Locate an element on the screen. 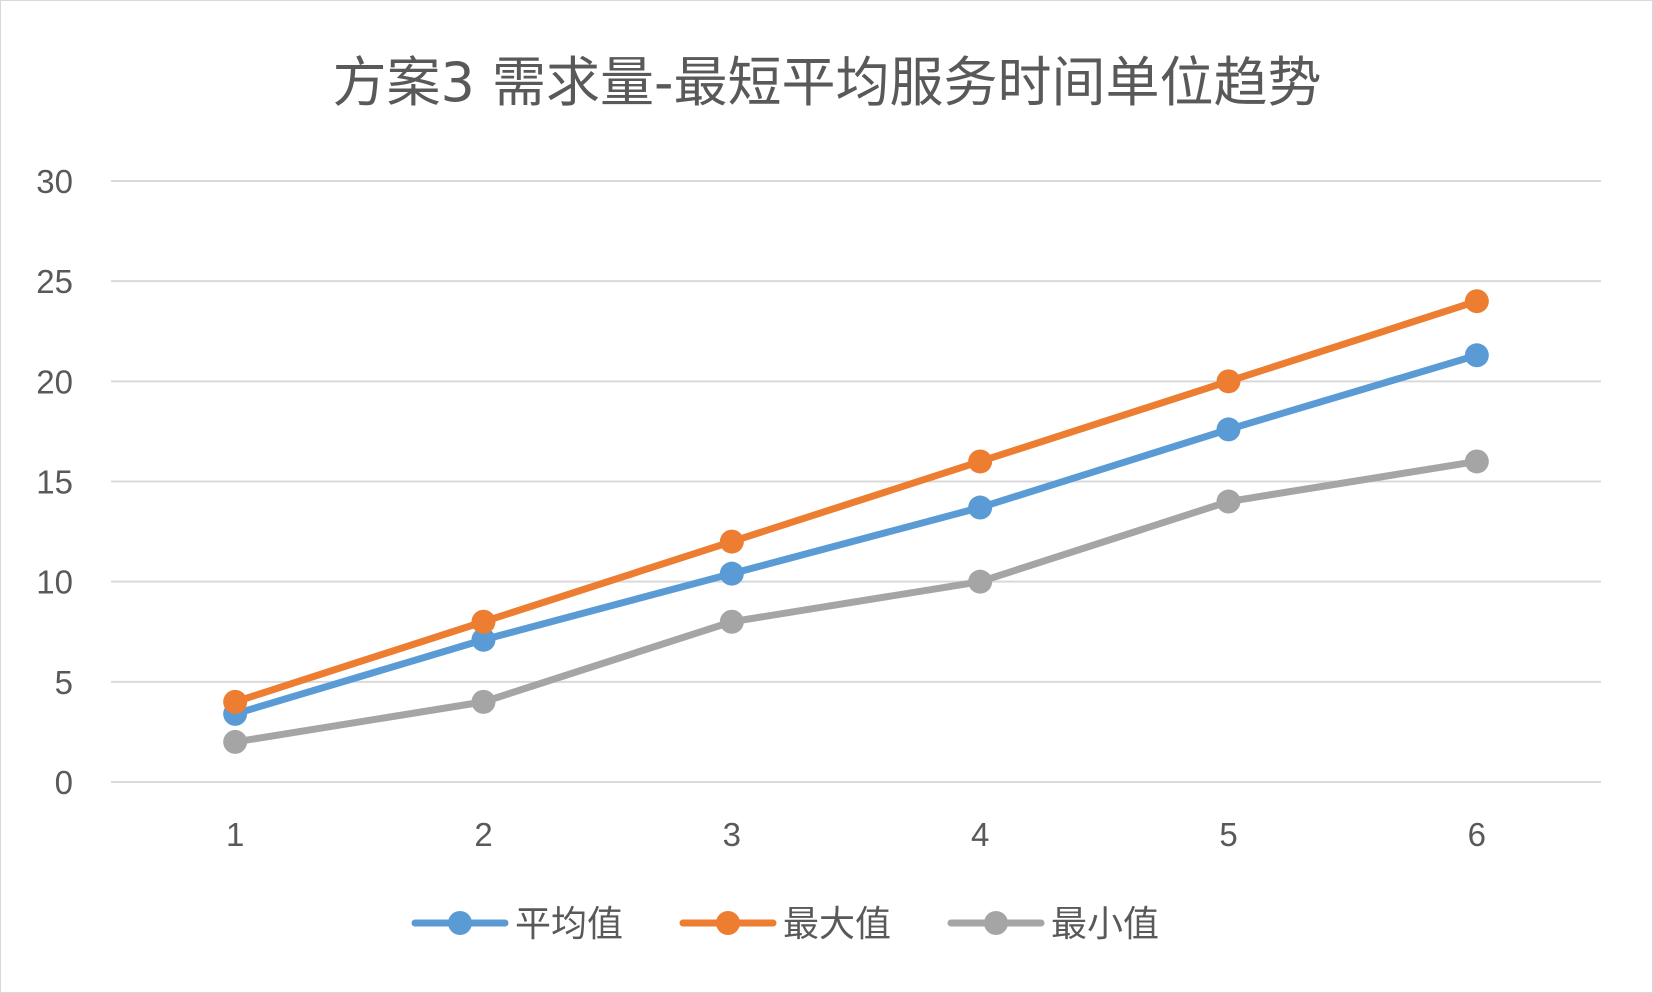  x-tick-label: 1 is located at coordinates (235, 834).